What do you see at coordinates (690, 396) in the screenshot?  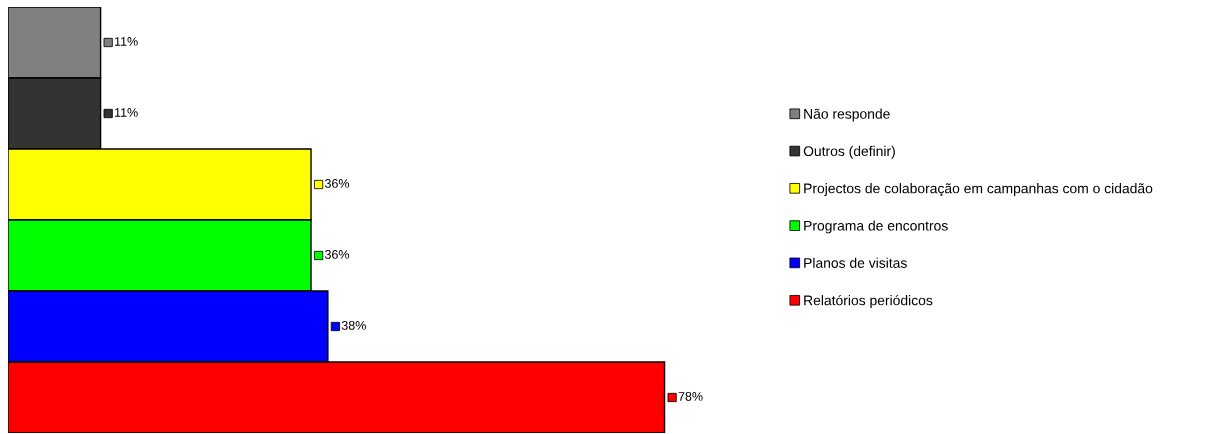 I see `data-label: 78%` at bounding box center [690, 396].